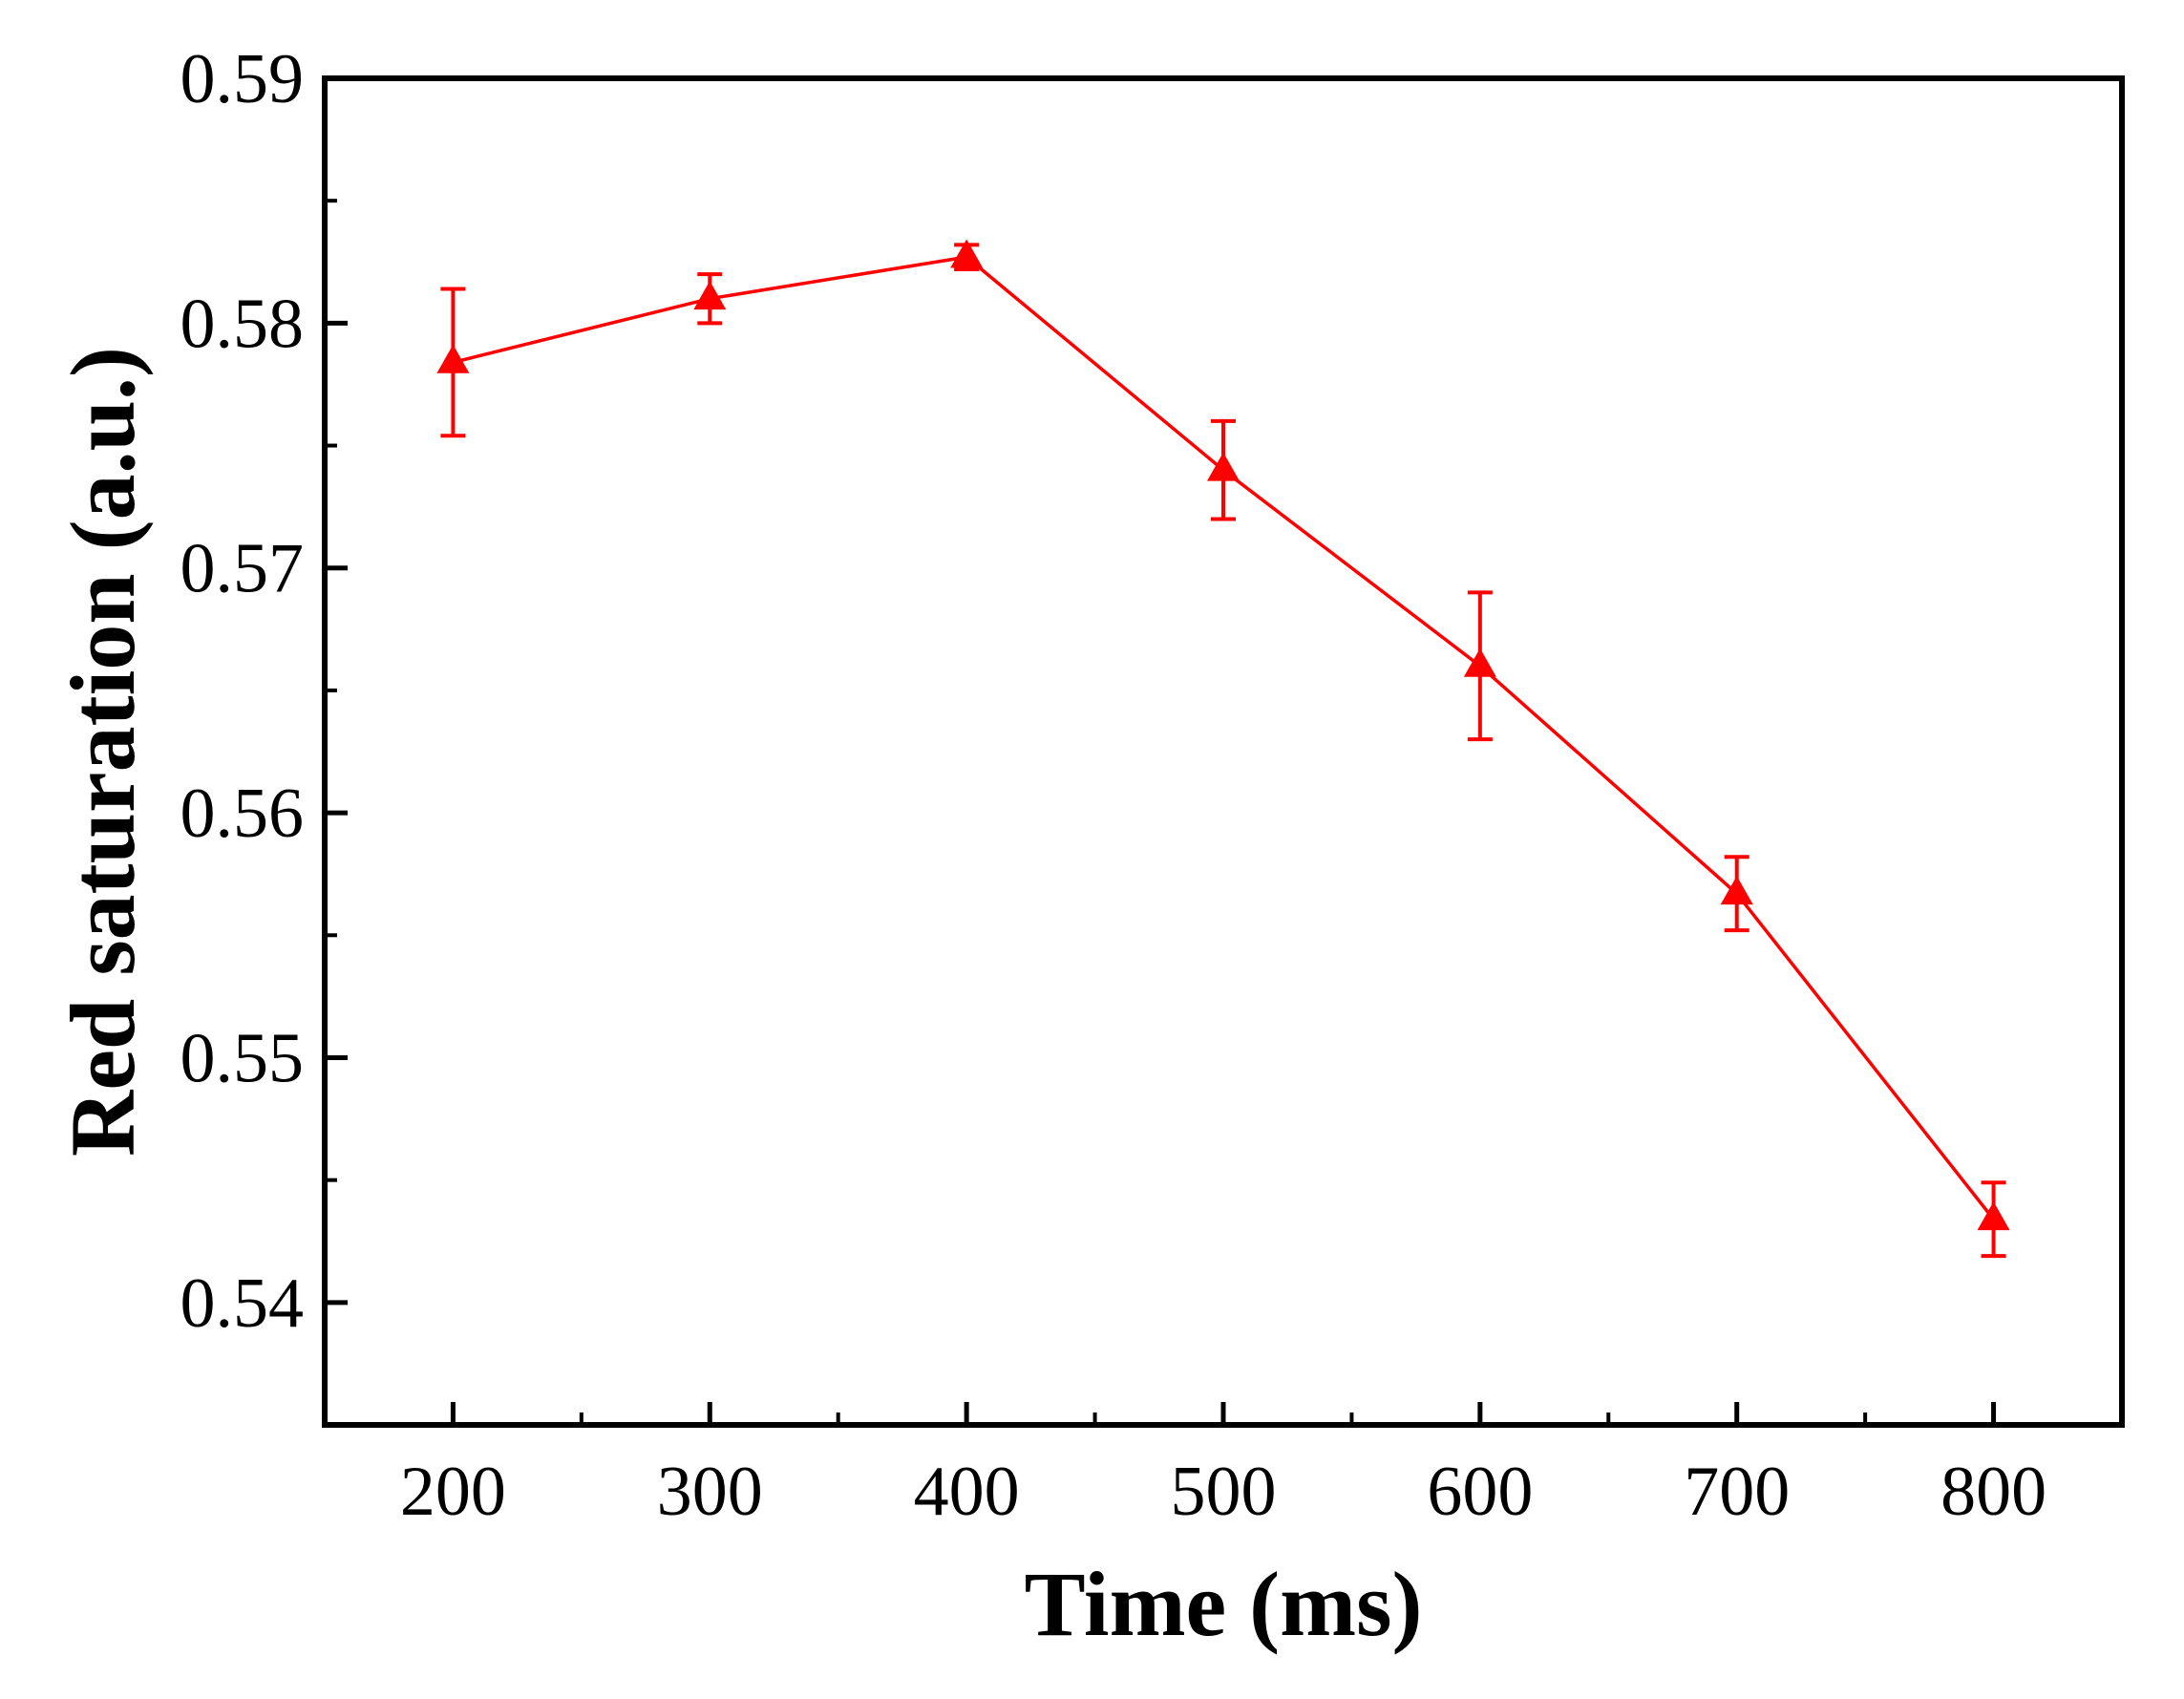 This screenshot has width=2184, height=1699. I want to click on y-tick-label: 0.58, so click(243, 324).